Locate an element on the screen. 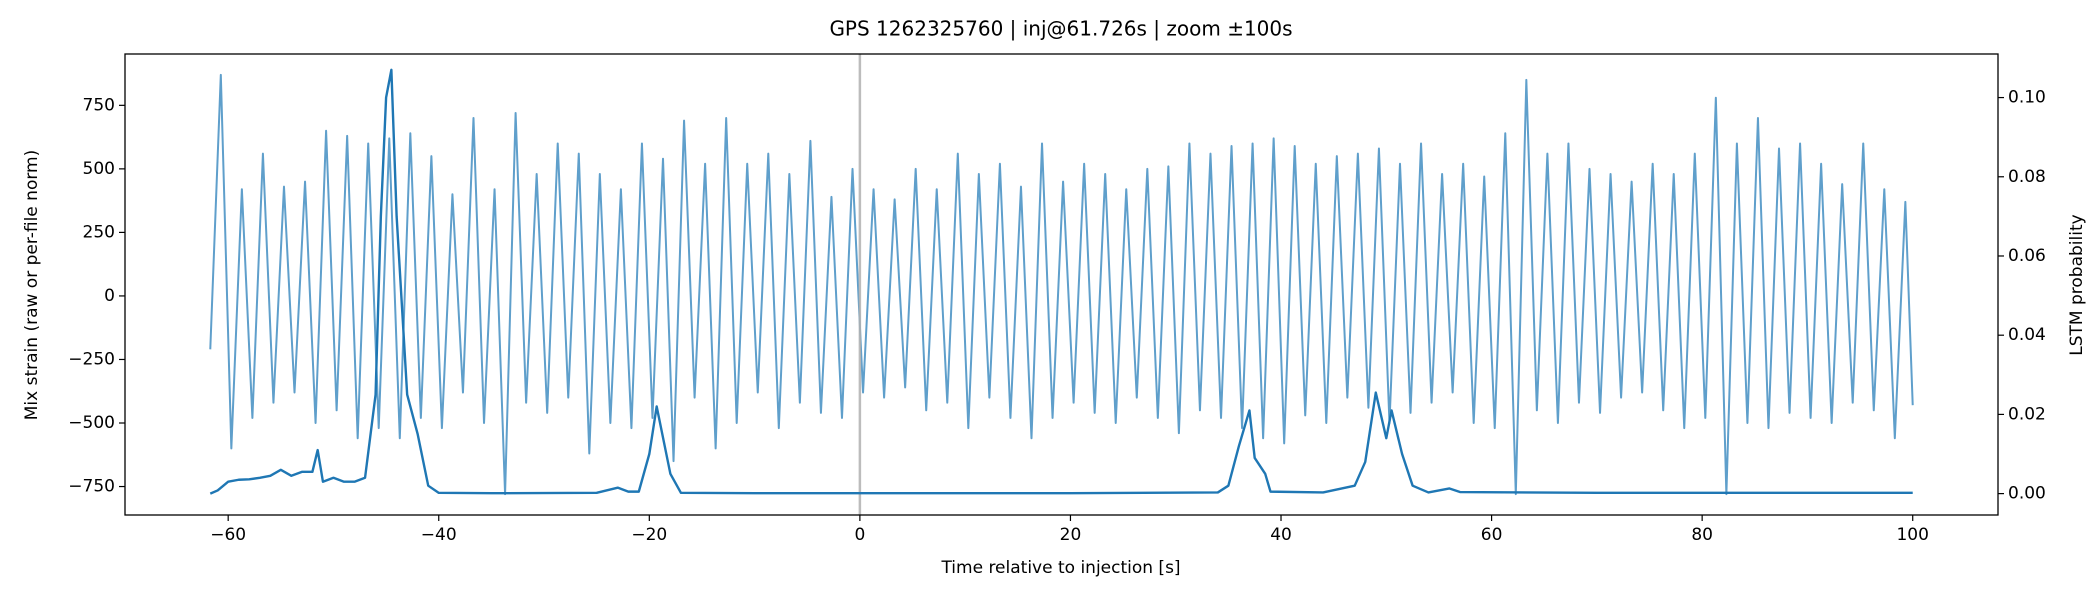 The height and width of the screenshot is (600, 2100). x-tick-label: 0 is located at coordinates (859, 535).